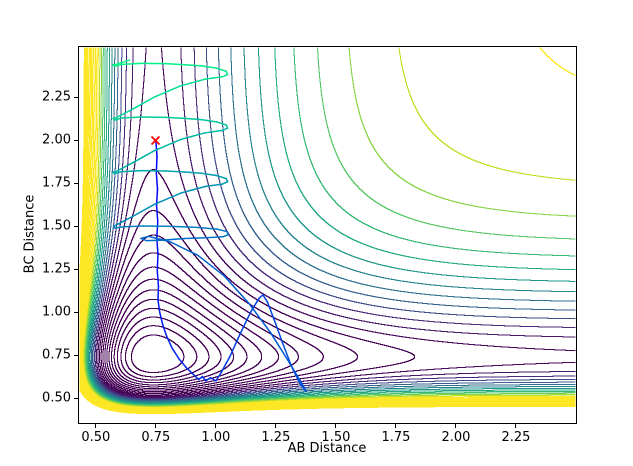 This screenshot has height=466, width=633. What do you see at coordinates (56, 140) in the screenshot?
I see `y-tick-label: 2.00` at bounding box center [56, 140].